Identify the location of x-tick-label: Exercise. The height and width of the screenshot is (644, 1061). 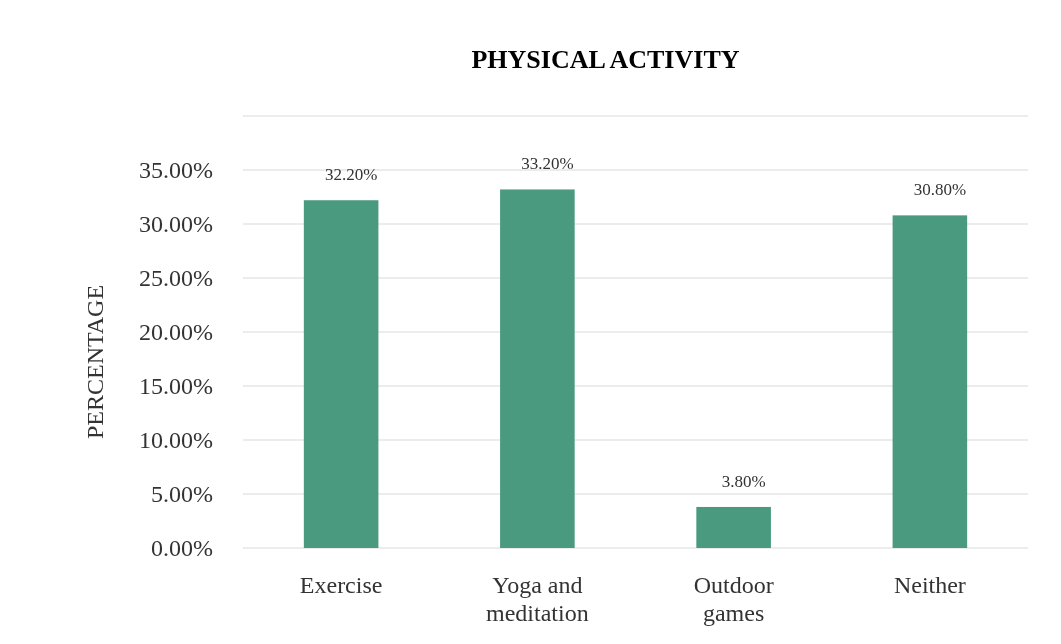
(341, 585).